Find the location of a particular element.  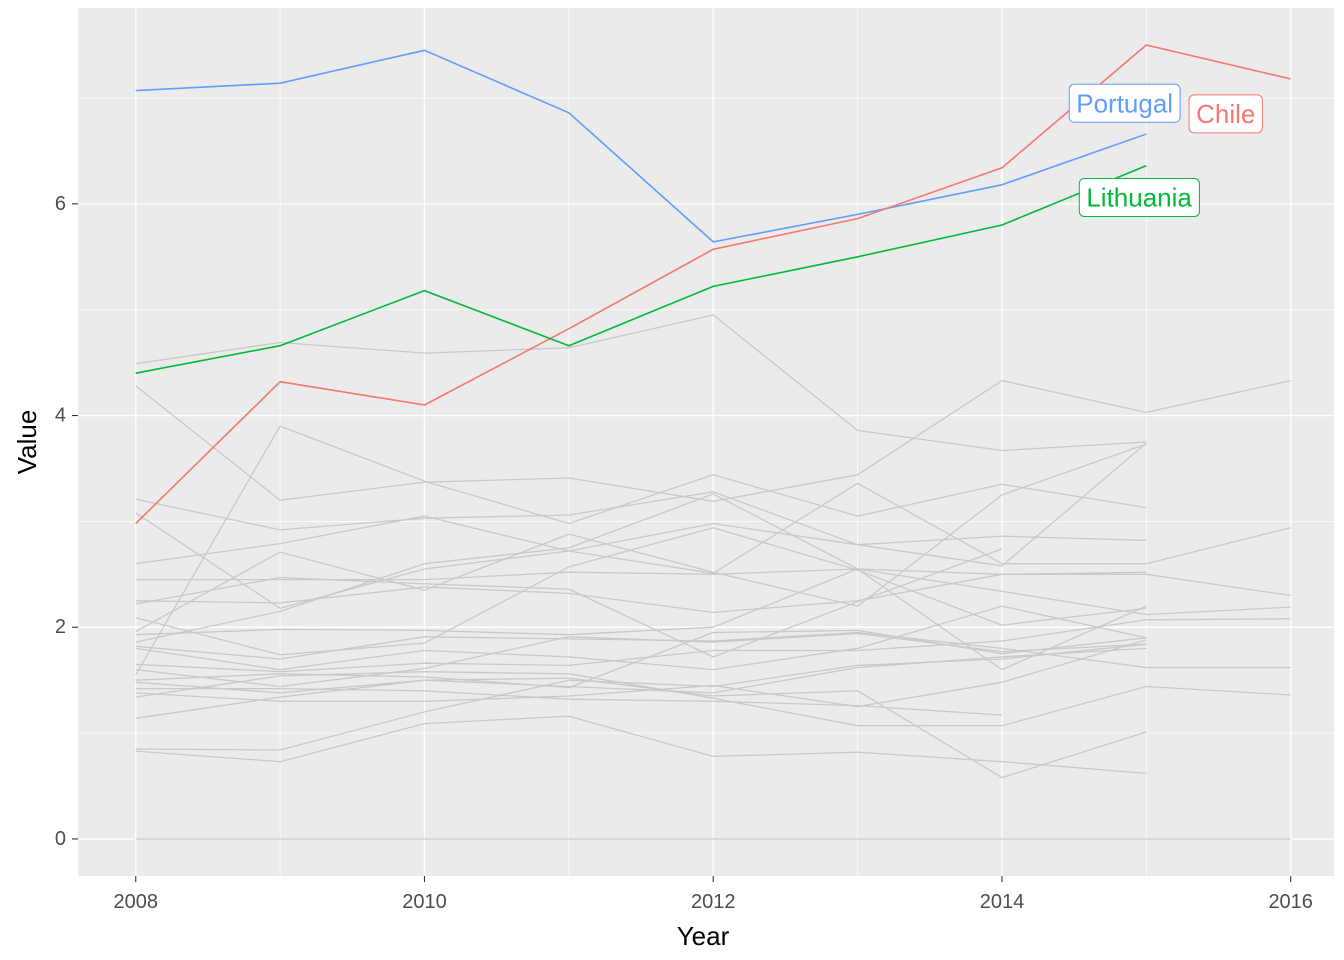

series-label-text: Chile is located at coordinates (1225, 114).